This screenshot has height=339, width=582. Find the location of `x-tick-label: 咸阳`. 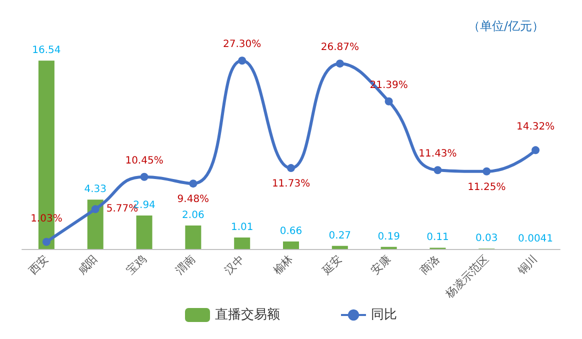

x-tick-label: 咸阳 is located at coordinates (87, 265).